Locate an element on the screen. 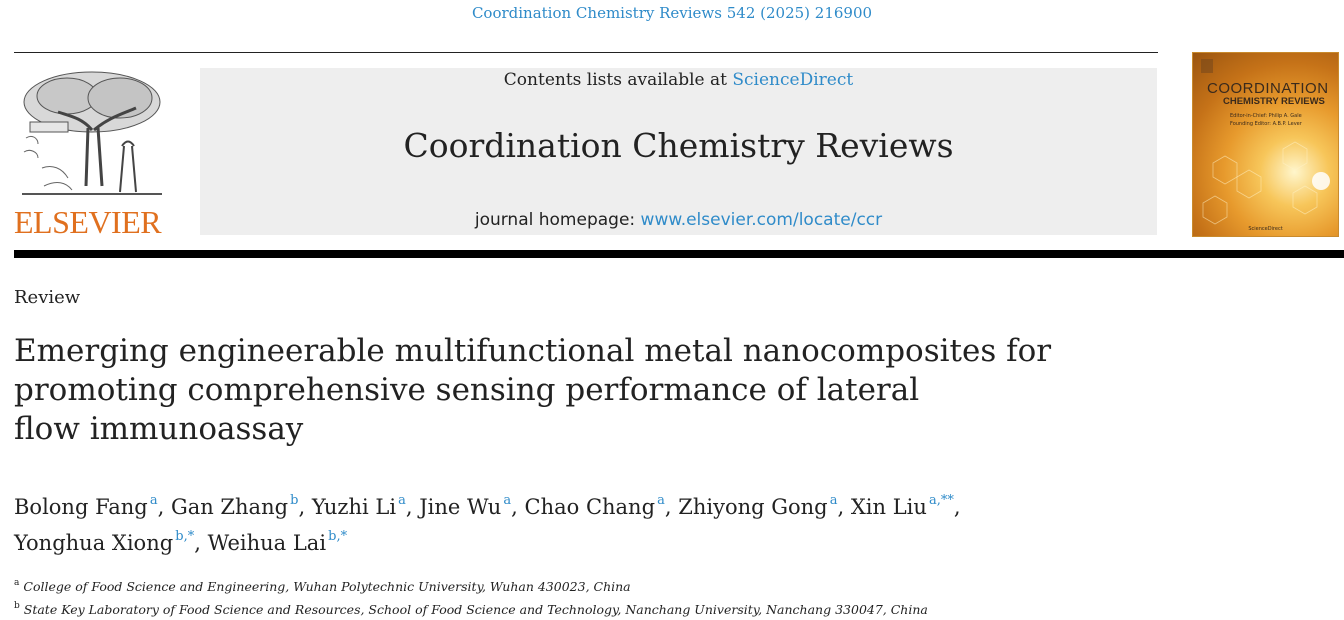 The height and width of the screenshot is (620, 1344). author-affiliation-ref: b is located at coordinates (294, 500).